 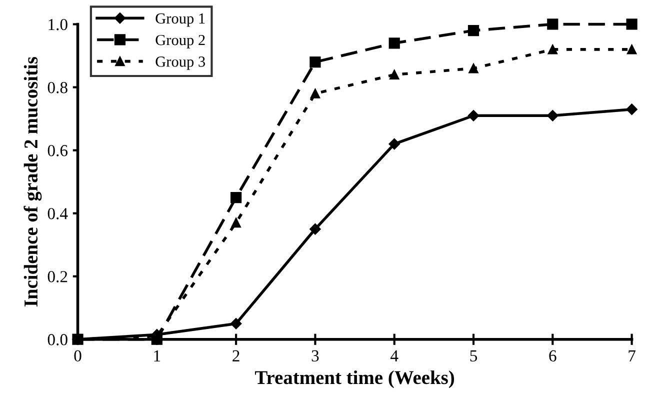 What do you see at coordinates (632, 356) in the screenshot?
I see `x-tick-label: 7` at bounding box center [632, 356].